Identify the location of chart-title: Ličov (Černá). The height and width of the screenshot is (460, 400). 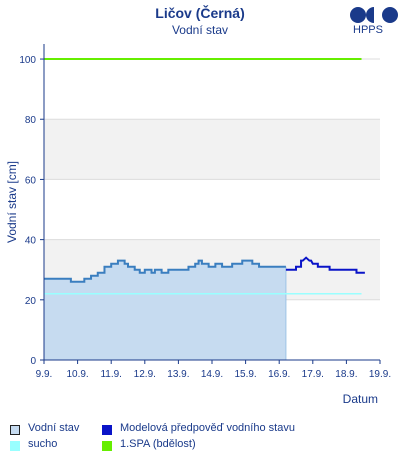
(200, 13).